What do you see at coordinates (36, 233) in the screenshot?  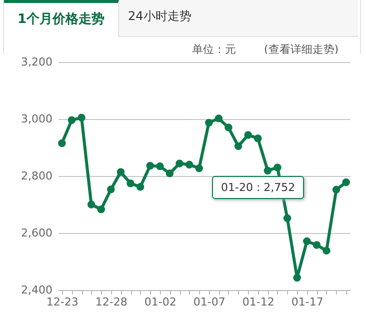 I see `y-tick-label: 2,600` at bounding box center [36, 233].